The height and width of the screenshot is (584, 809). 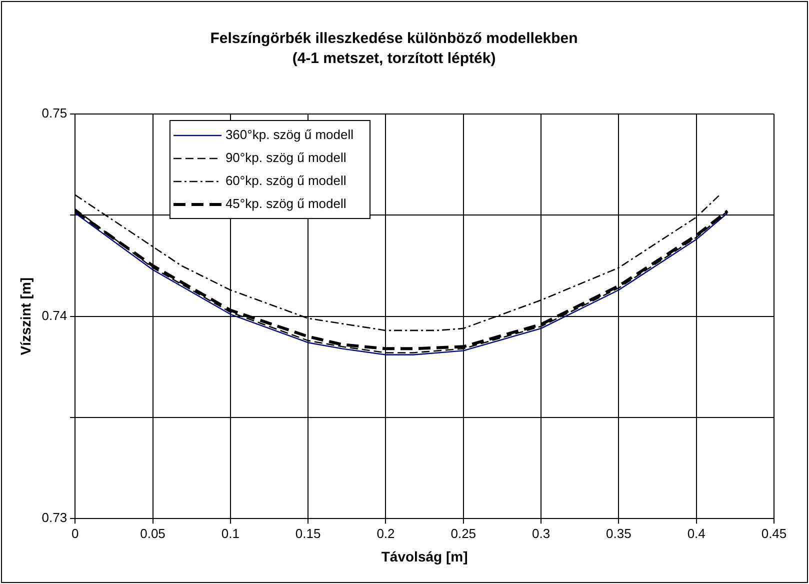 I want to click on x-axis-title: Távolság [m], so click(x=424, y=556).